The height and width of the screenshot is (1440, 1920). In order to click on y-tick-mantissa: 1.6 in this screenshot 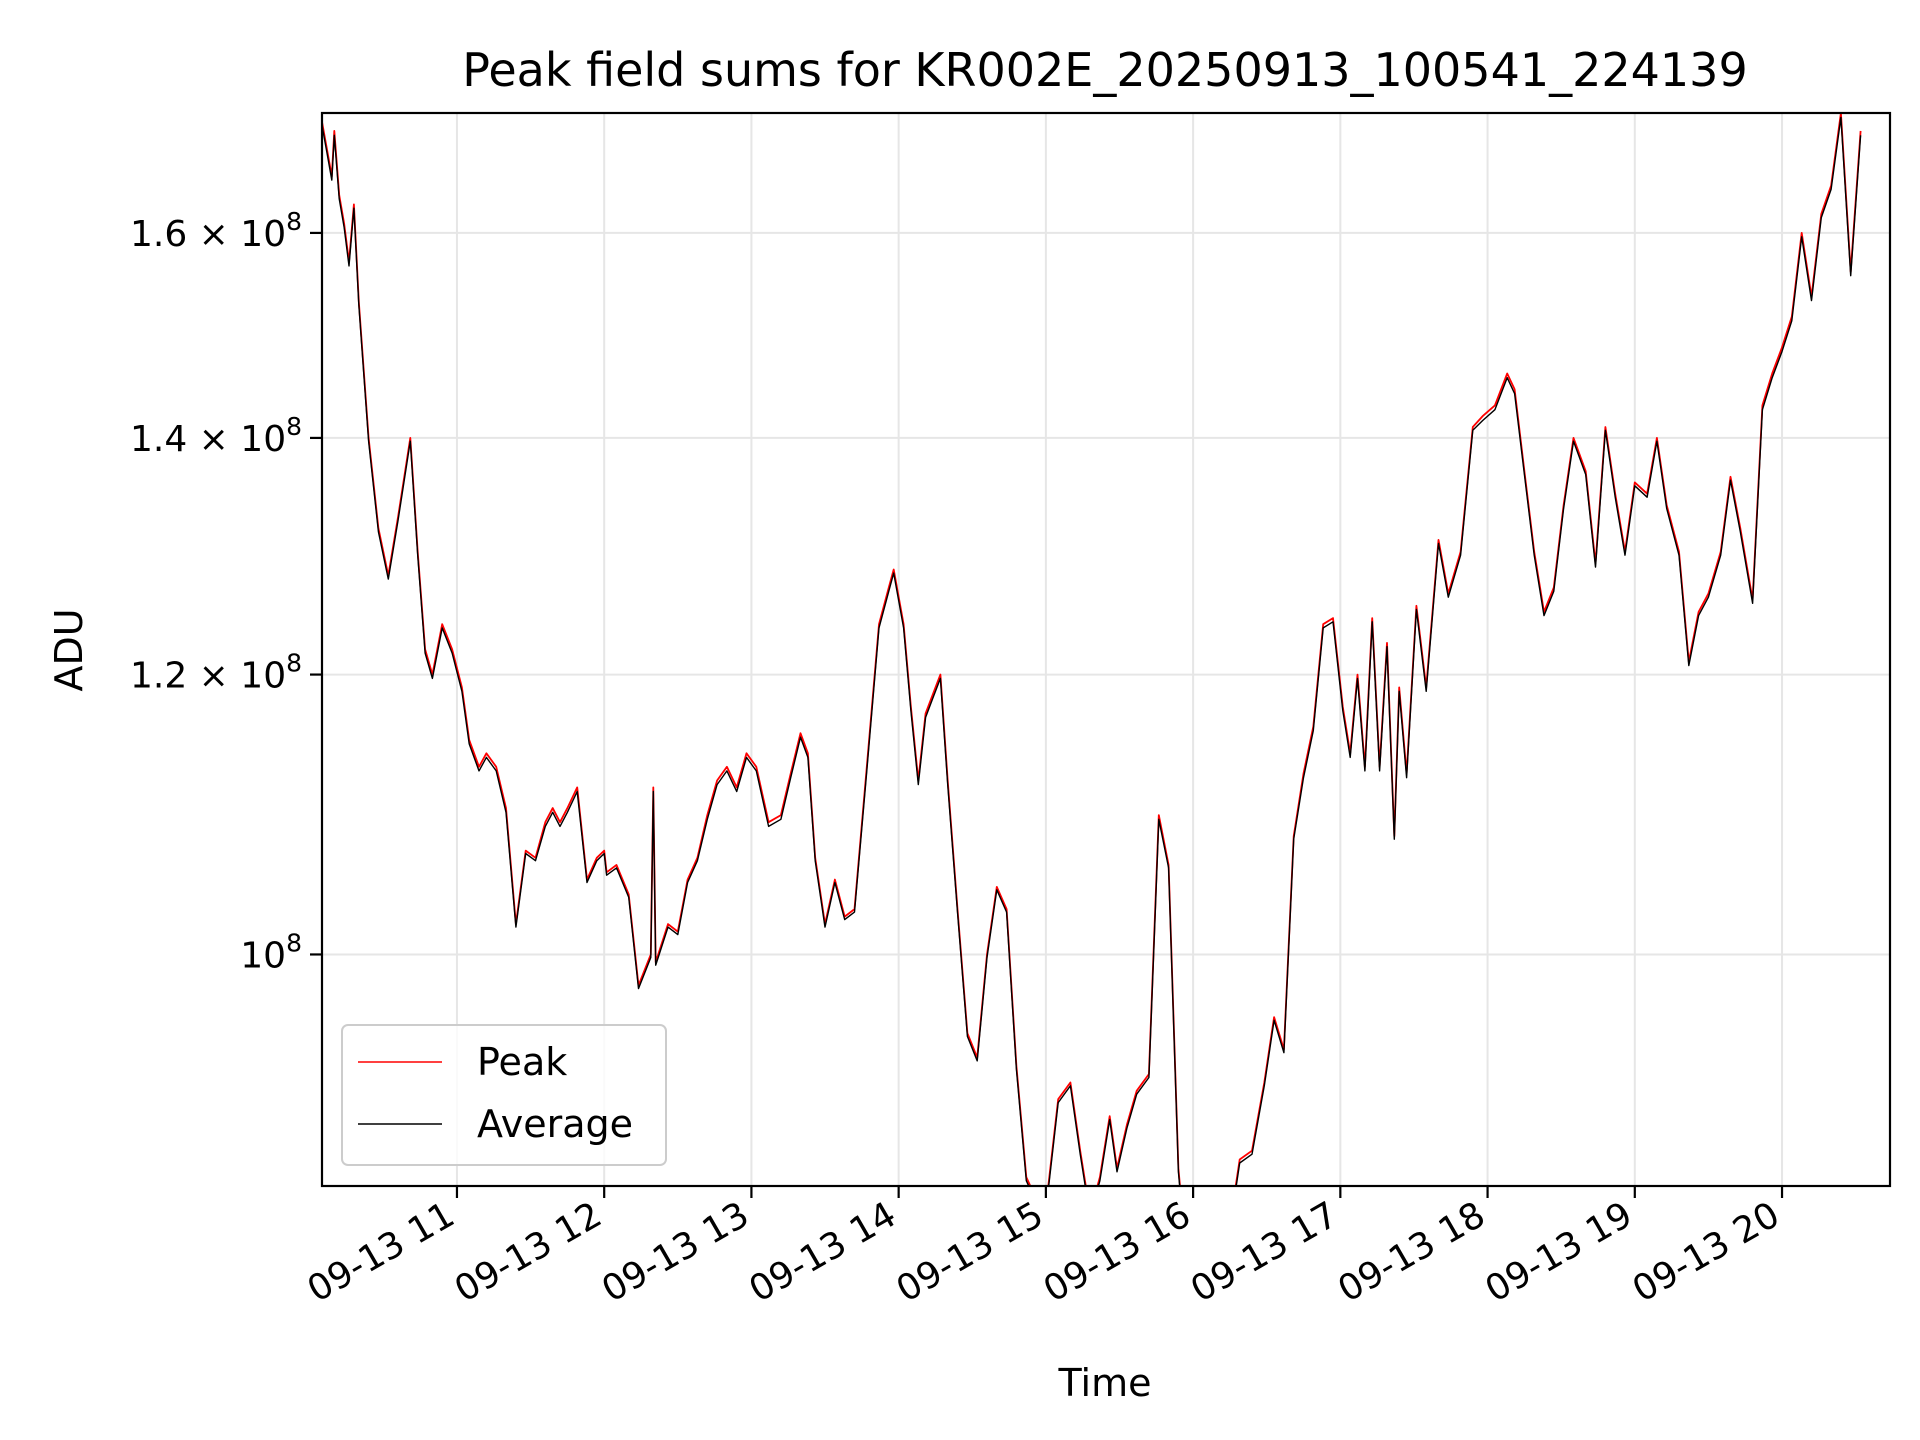, I will do `click(158, 234)`.